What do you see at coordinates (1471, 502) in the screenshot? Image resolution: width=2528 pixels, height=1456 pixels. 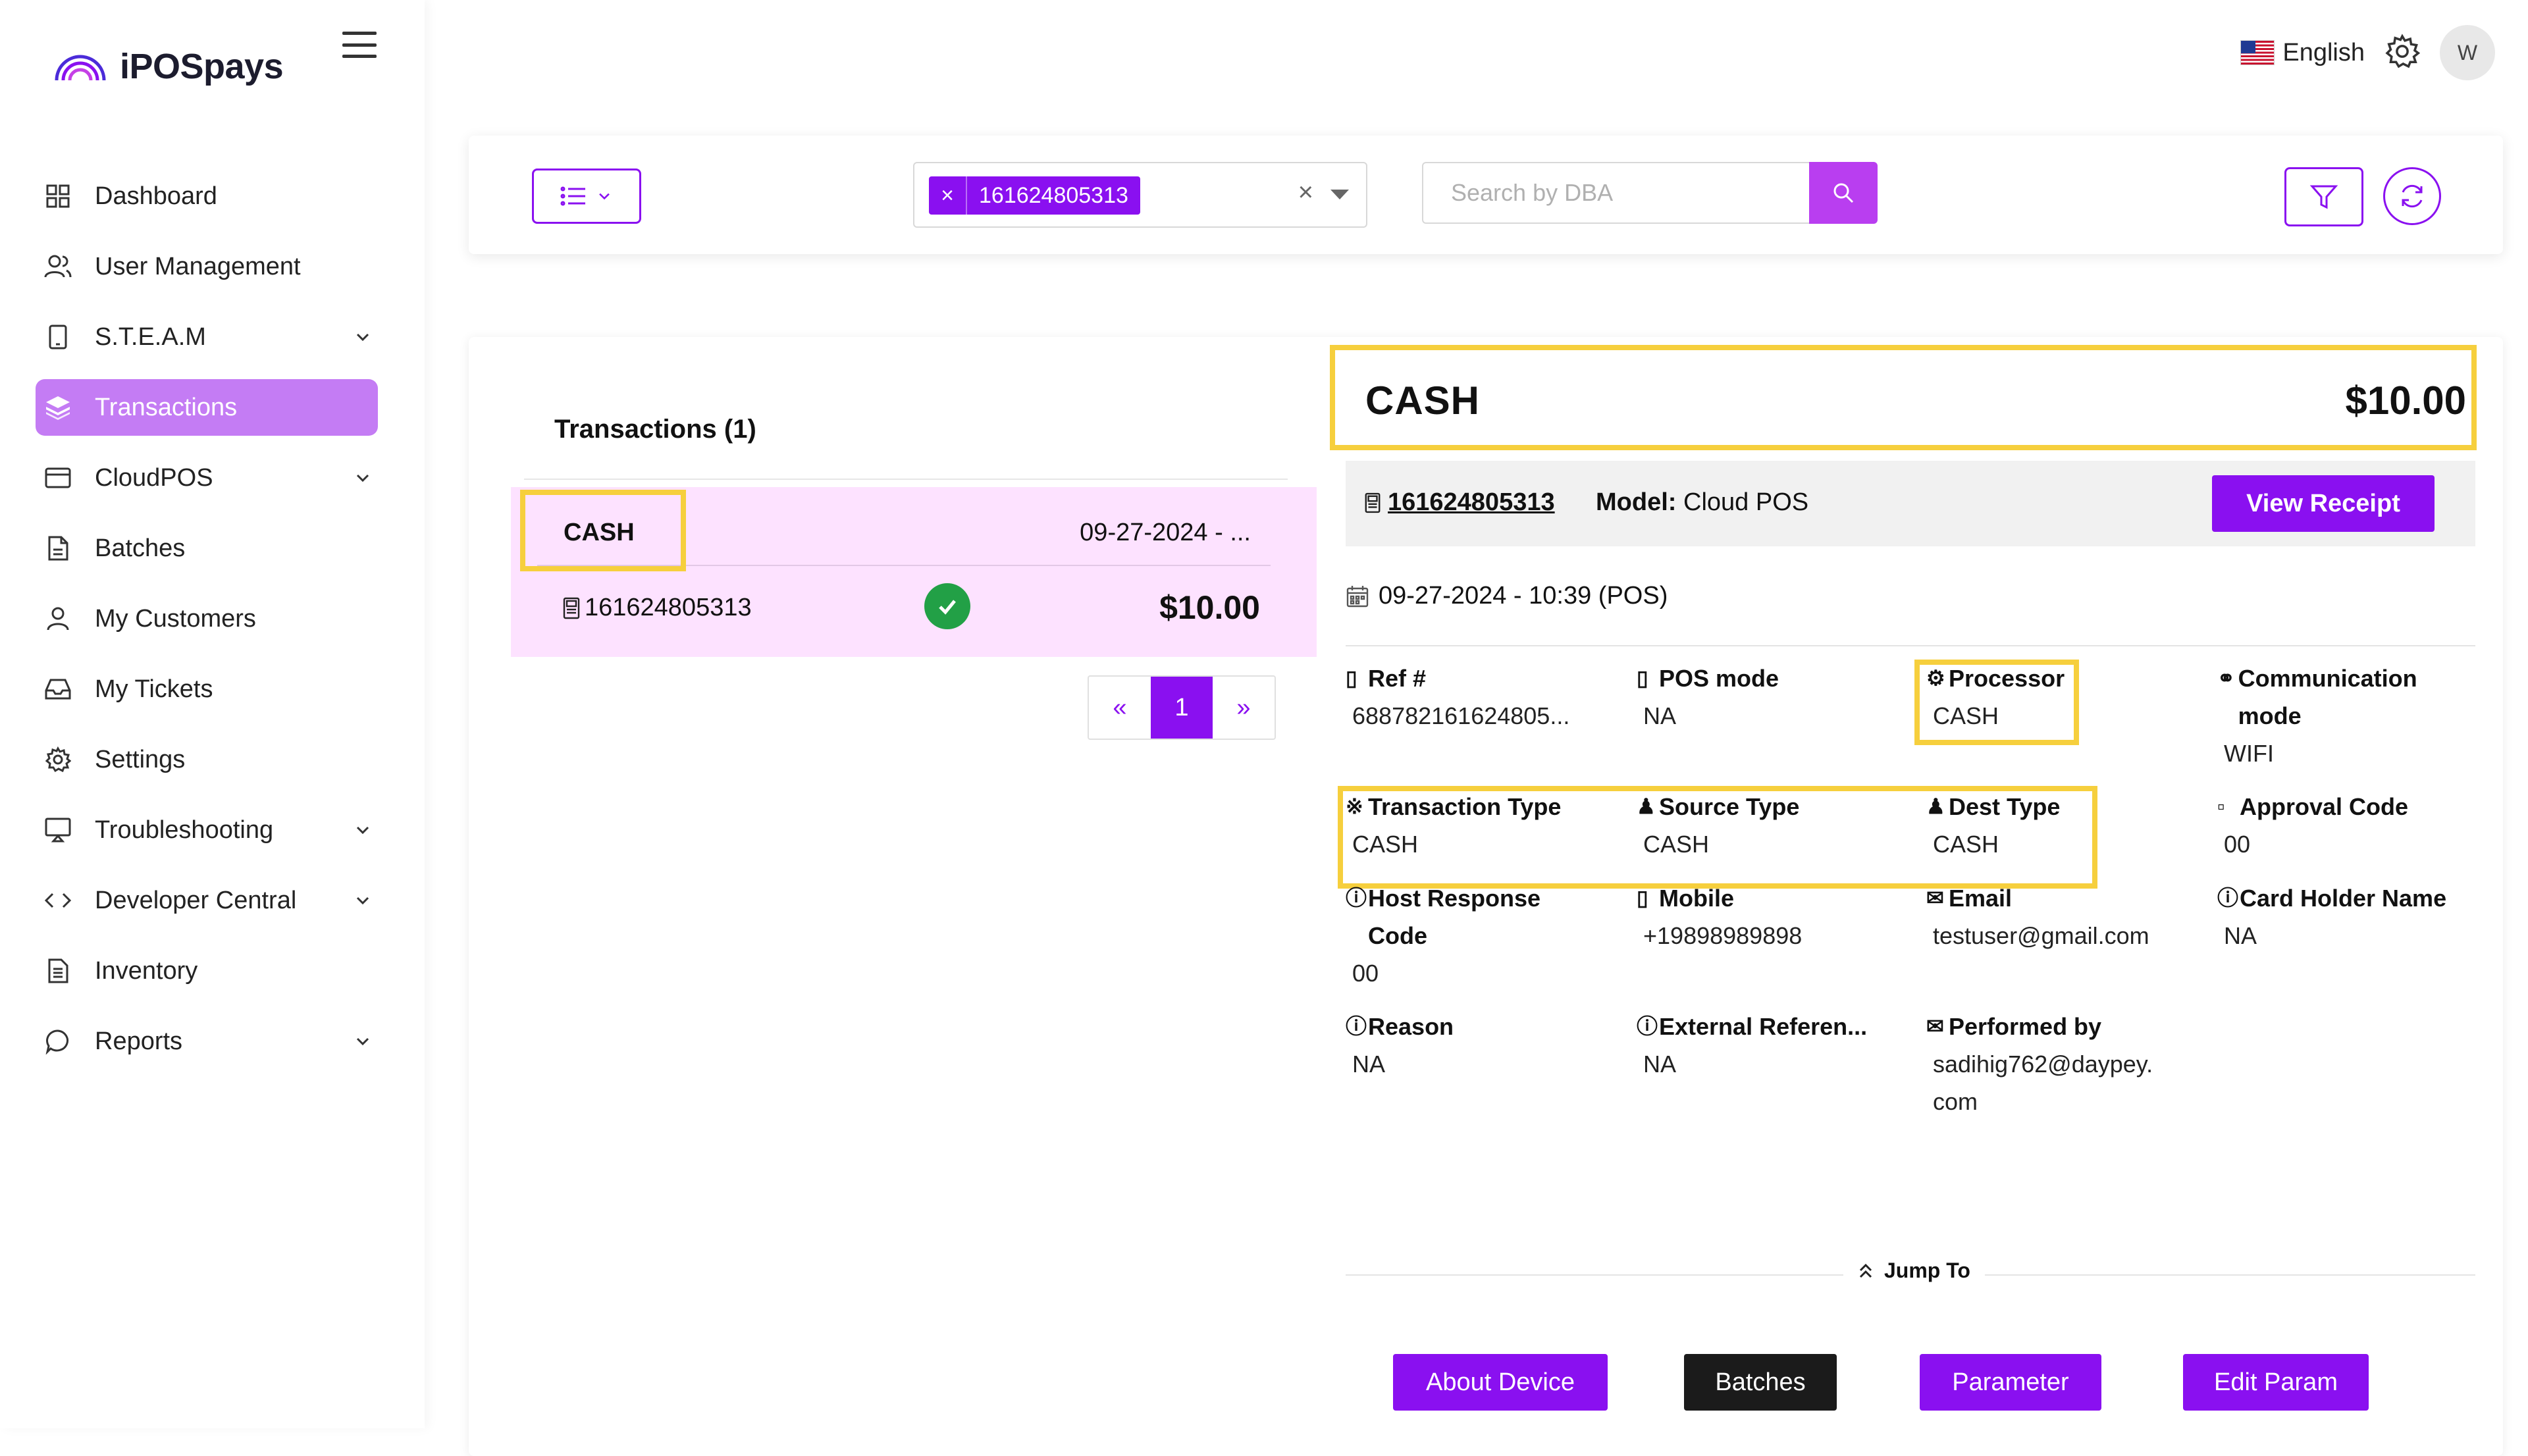 I see `terminal-id: 161624805313` at bounding box center [1471, 502].